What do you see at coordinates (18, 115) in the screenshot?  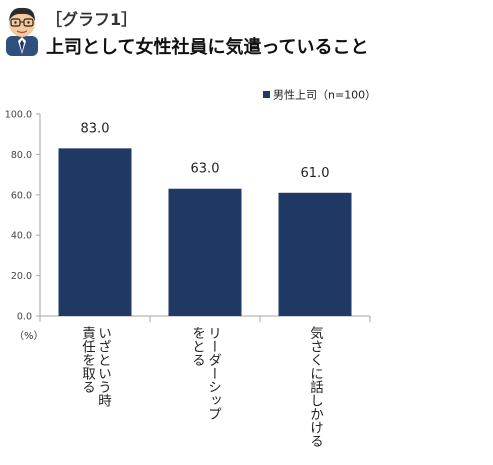 I see `y-tick-label: 100.0` at bounding box center [18, 115].